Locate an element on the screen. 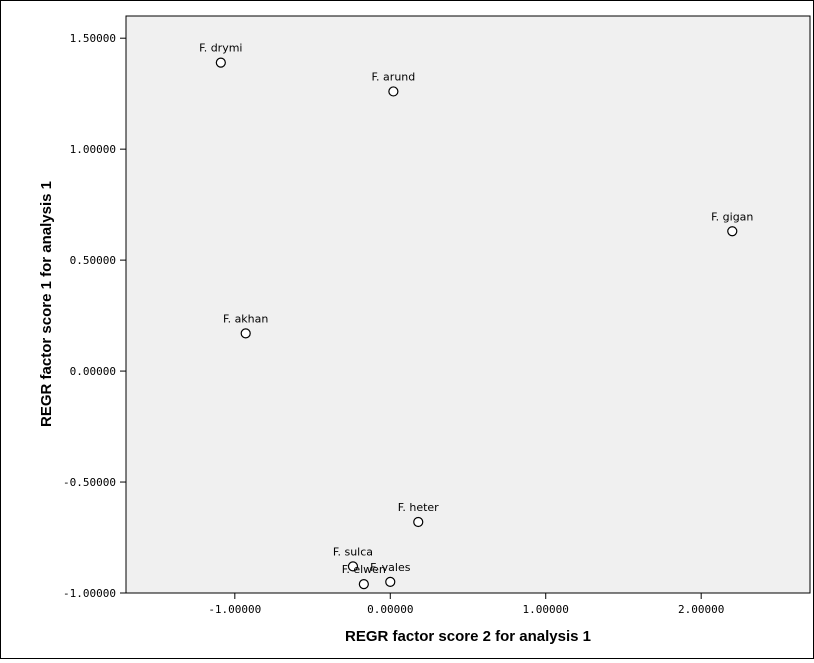 The height and width of the screenshot is (663, 814). point-label: F. gigan is located at coordinates (732, 216).